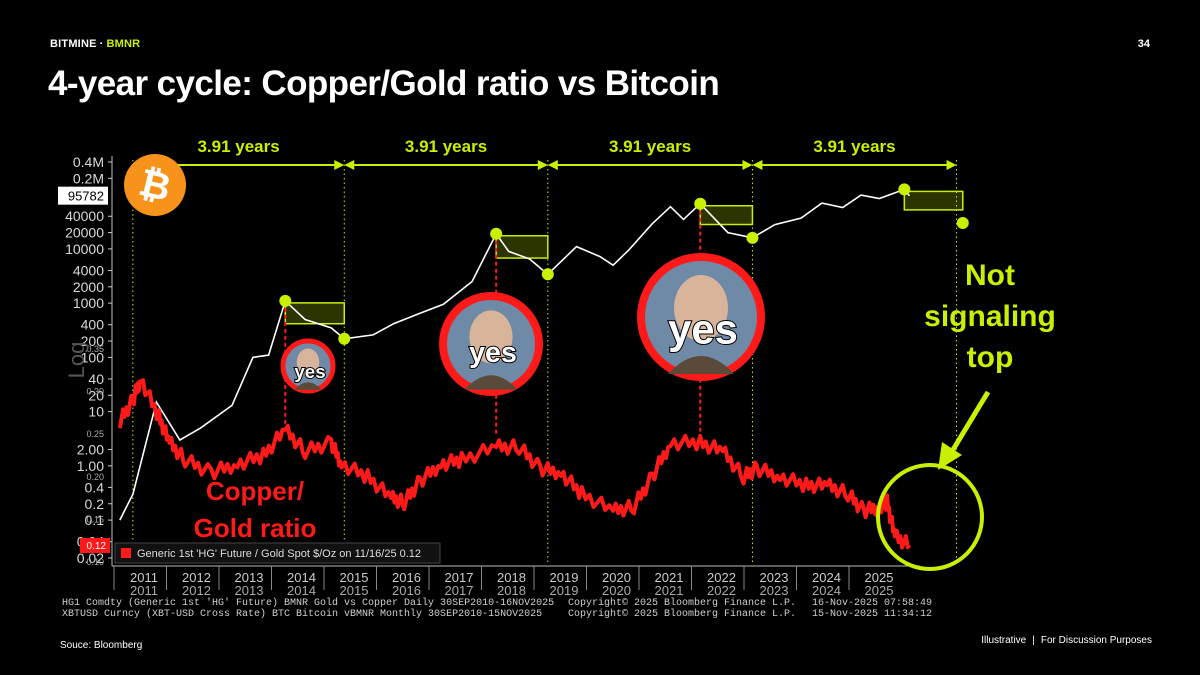 The image size is (1200, 675). Describe the element at coordinates (950, 456) in the screenshot. I see `annotation-arrow-head` at that location.